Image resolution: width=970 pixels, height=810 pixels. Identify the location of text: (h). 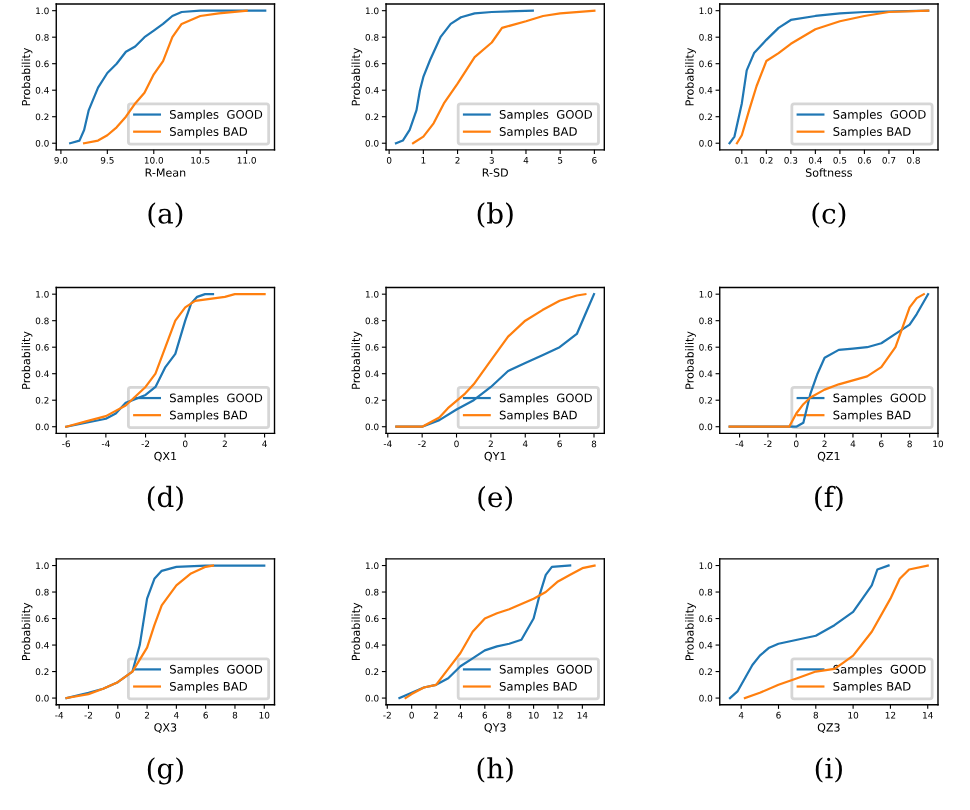
(495, 770).